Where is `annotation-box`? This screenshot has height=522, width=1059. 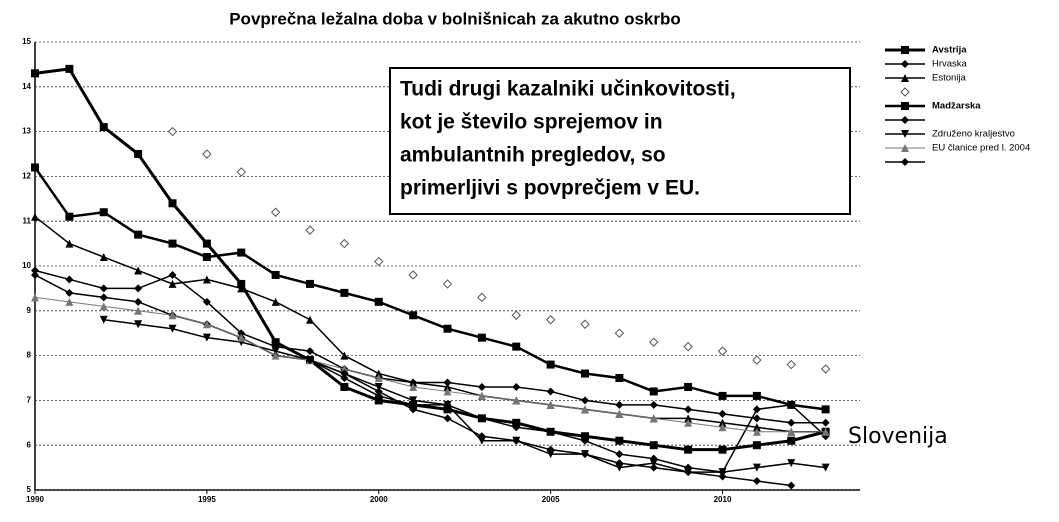 annotation-box is located at coordinates (620, 141).